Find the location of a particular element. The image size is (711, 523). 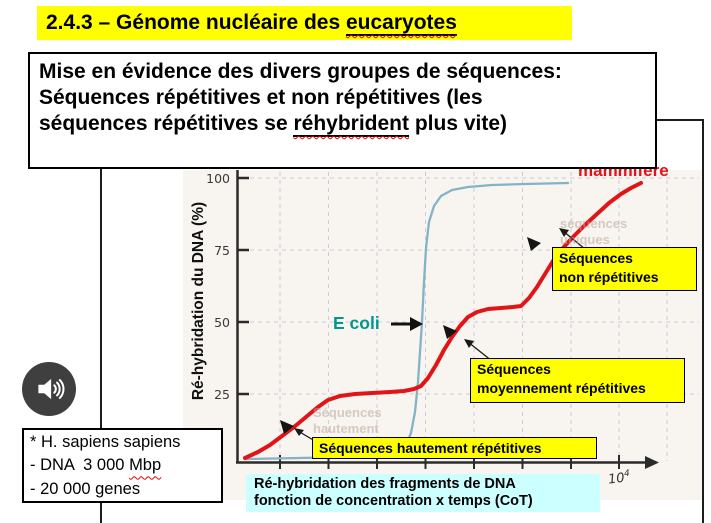

note-line-2: - DNA 3 000 Mbp is located at coordinates (96, 465).